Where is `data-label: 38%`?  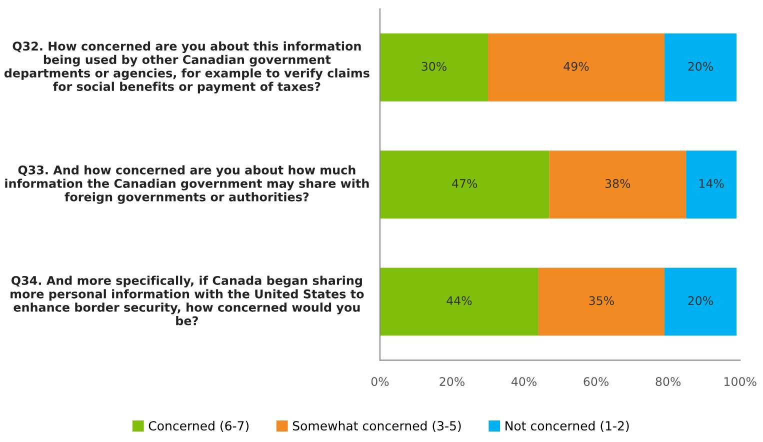
data-label: 38% is located at coordinates (617, 183).